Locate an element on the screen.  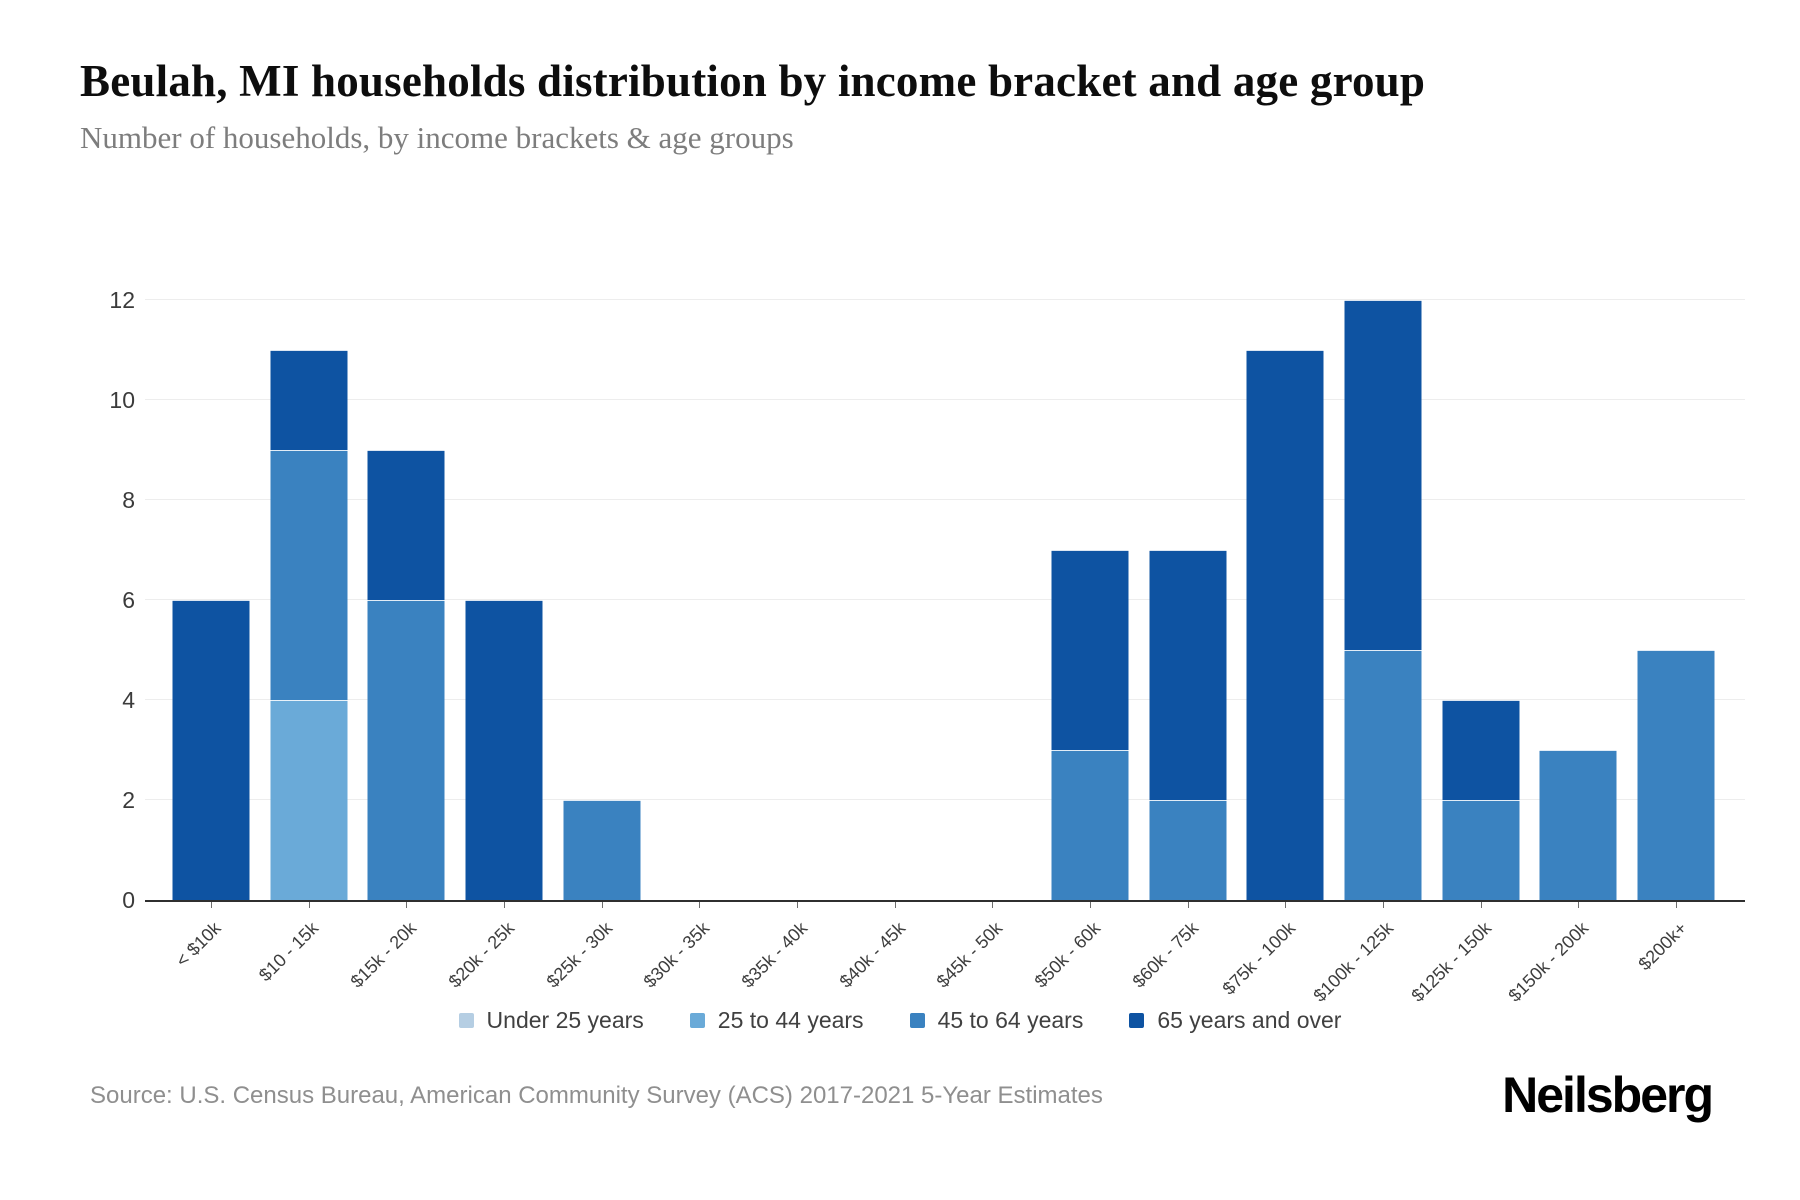
legend-item: 25 to 44 years is located at coordinates (776, 1020).